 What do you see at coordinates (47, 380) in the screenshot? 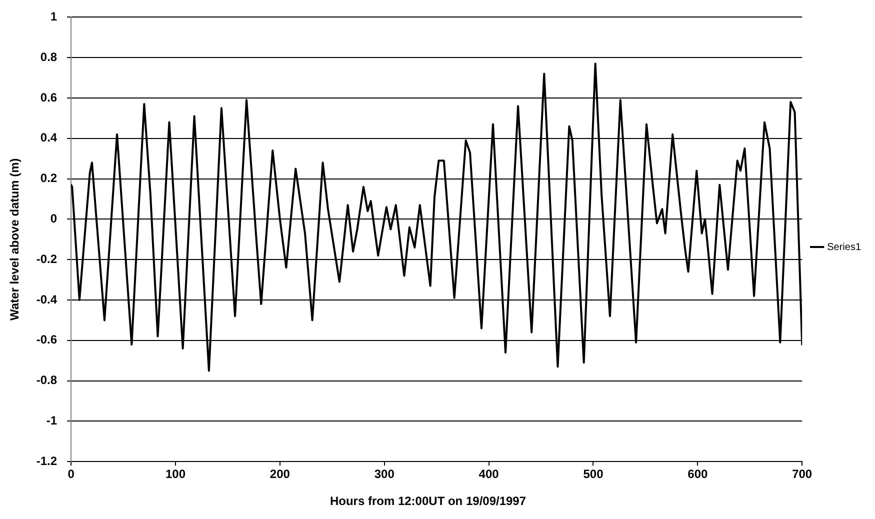
I see `y-tick-label: -0.8` at bounding box center [47, 380].